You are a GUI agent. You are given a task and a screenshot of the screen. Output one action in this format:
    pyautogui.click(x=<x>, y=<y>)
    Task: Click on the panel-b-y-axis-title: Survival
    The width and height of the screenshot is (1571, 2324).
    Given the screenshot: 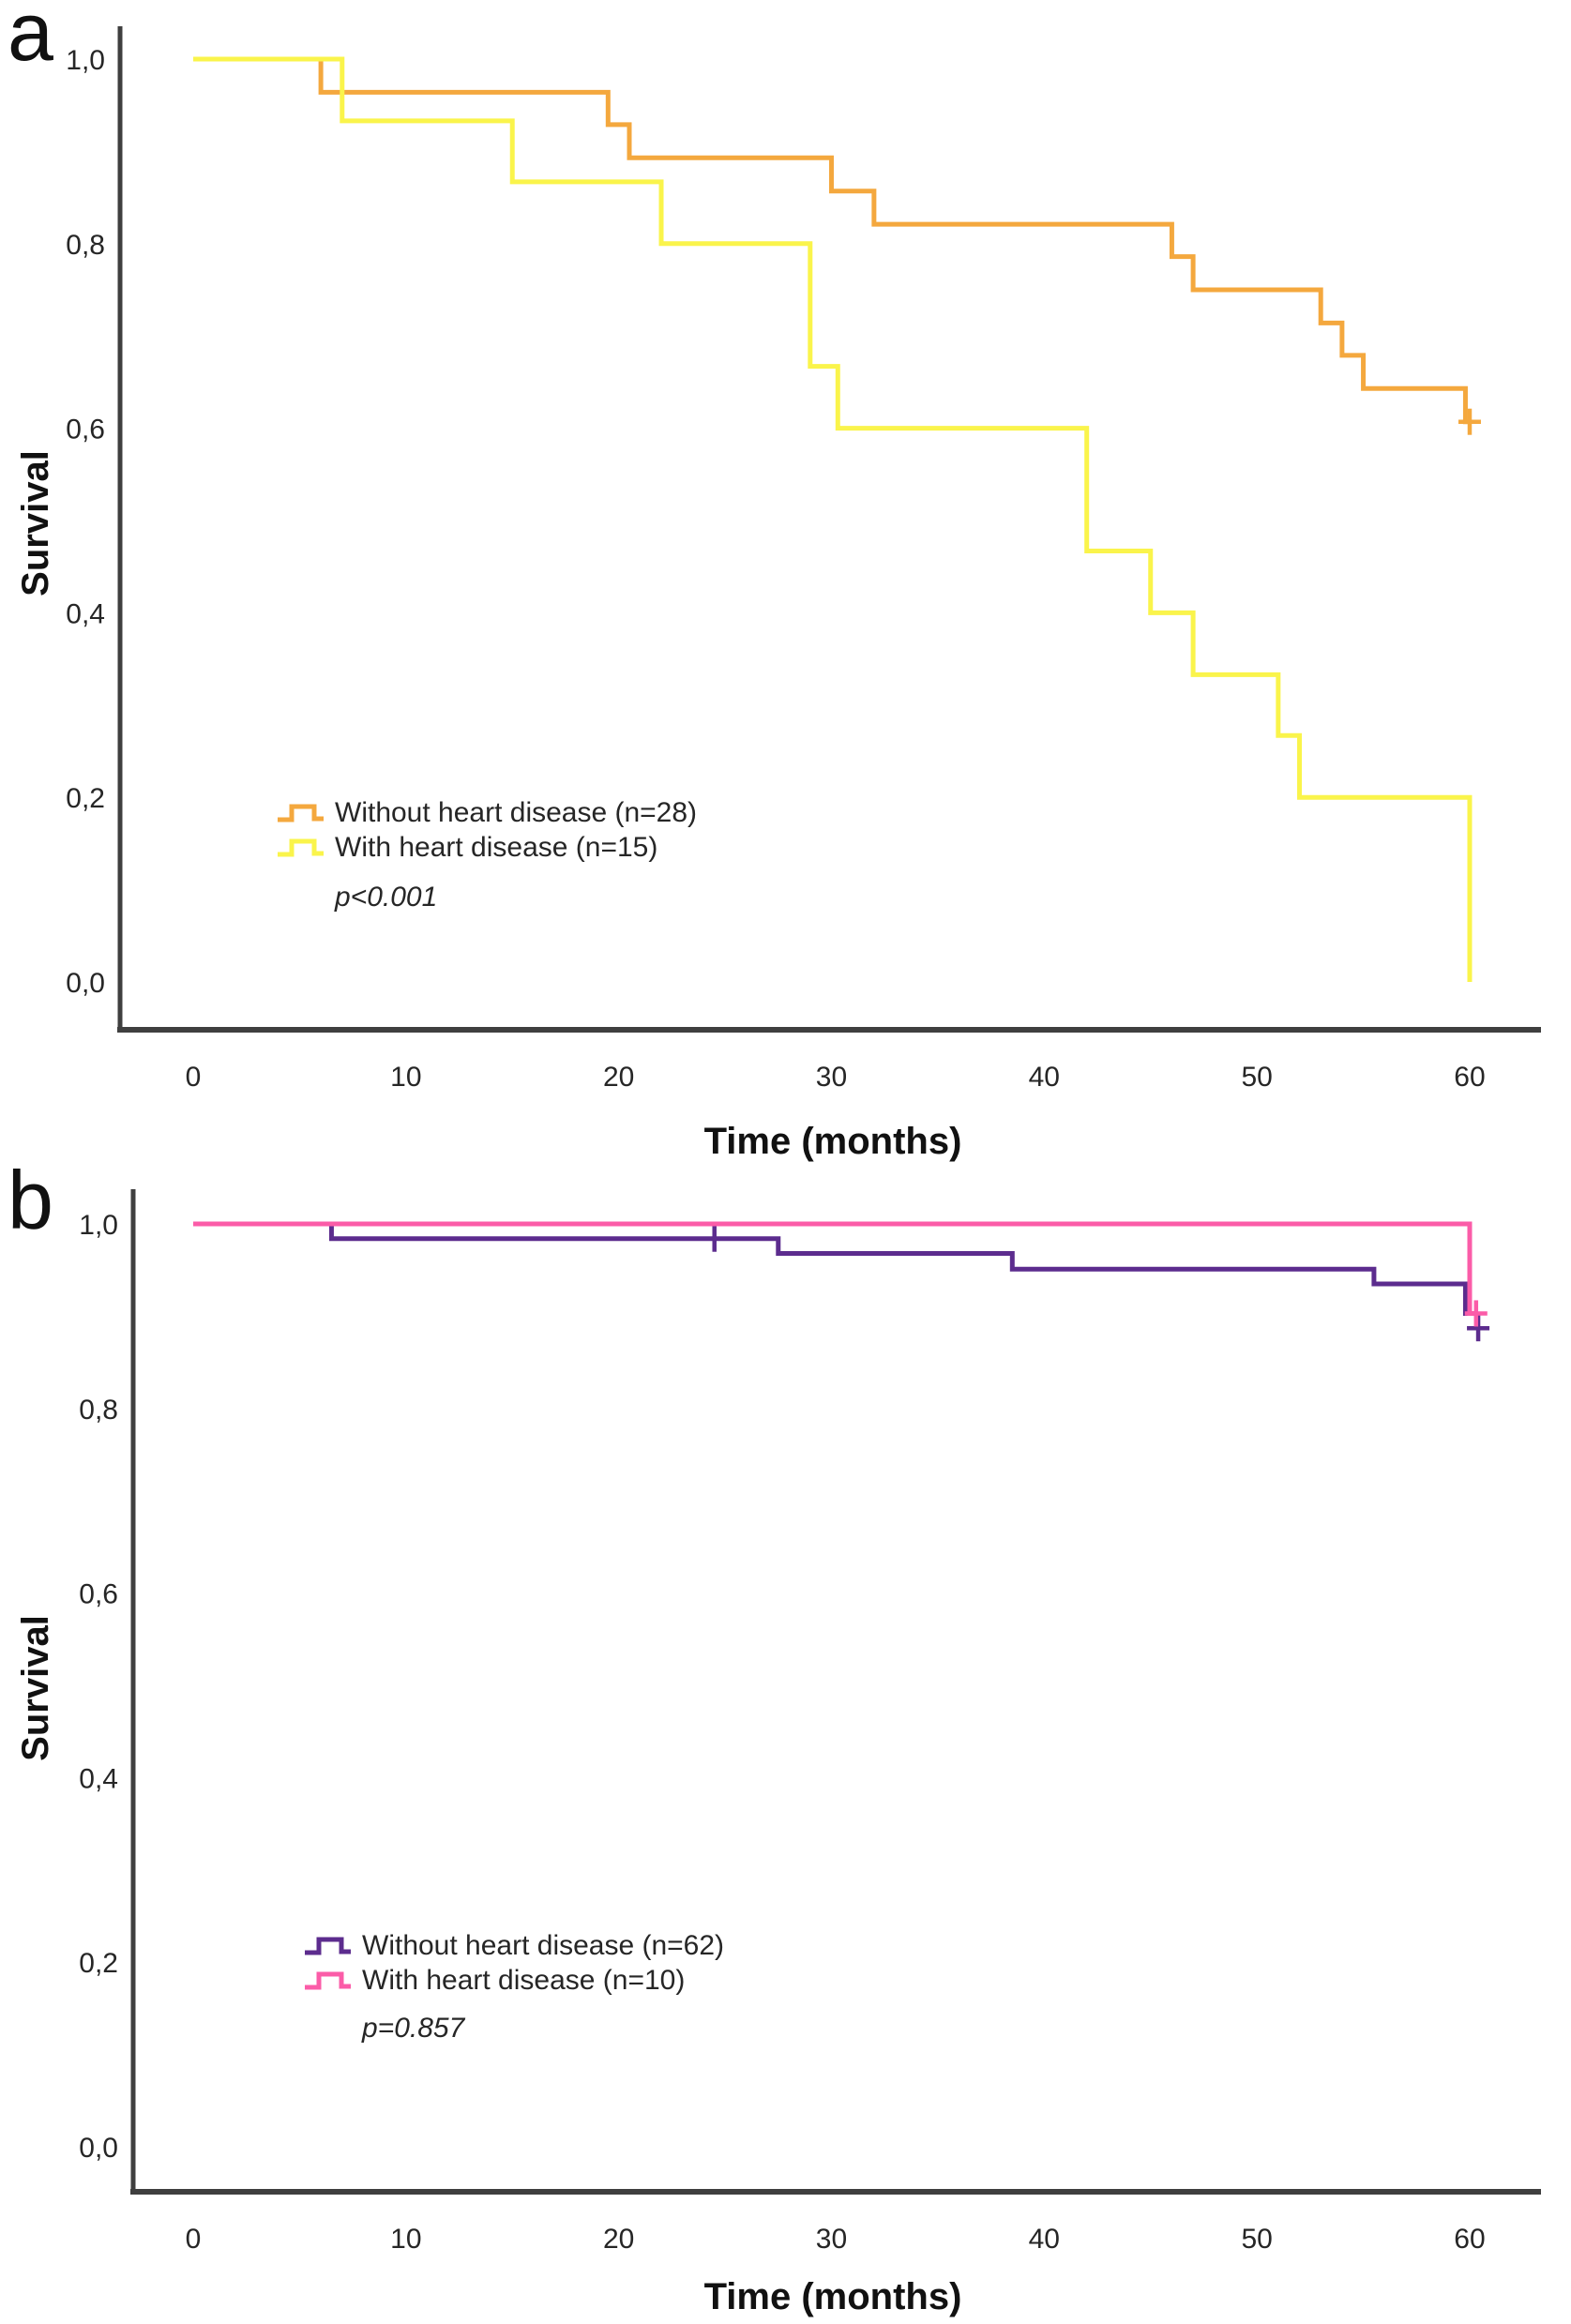 What is the action you would take?
    pyautogui.click(x=35, y=1688)
    